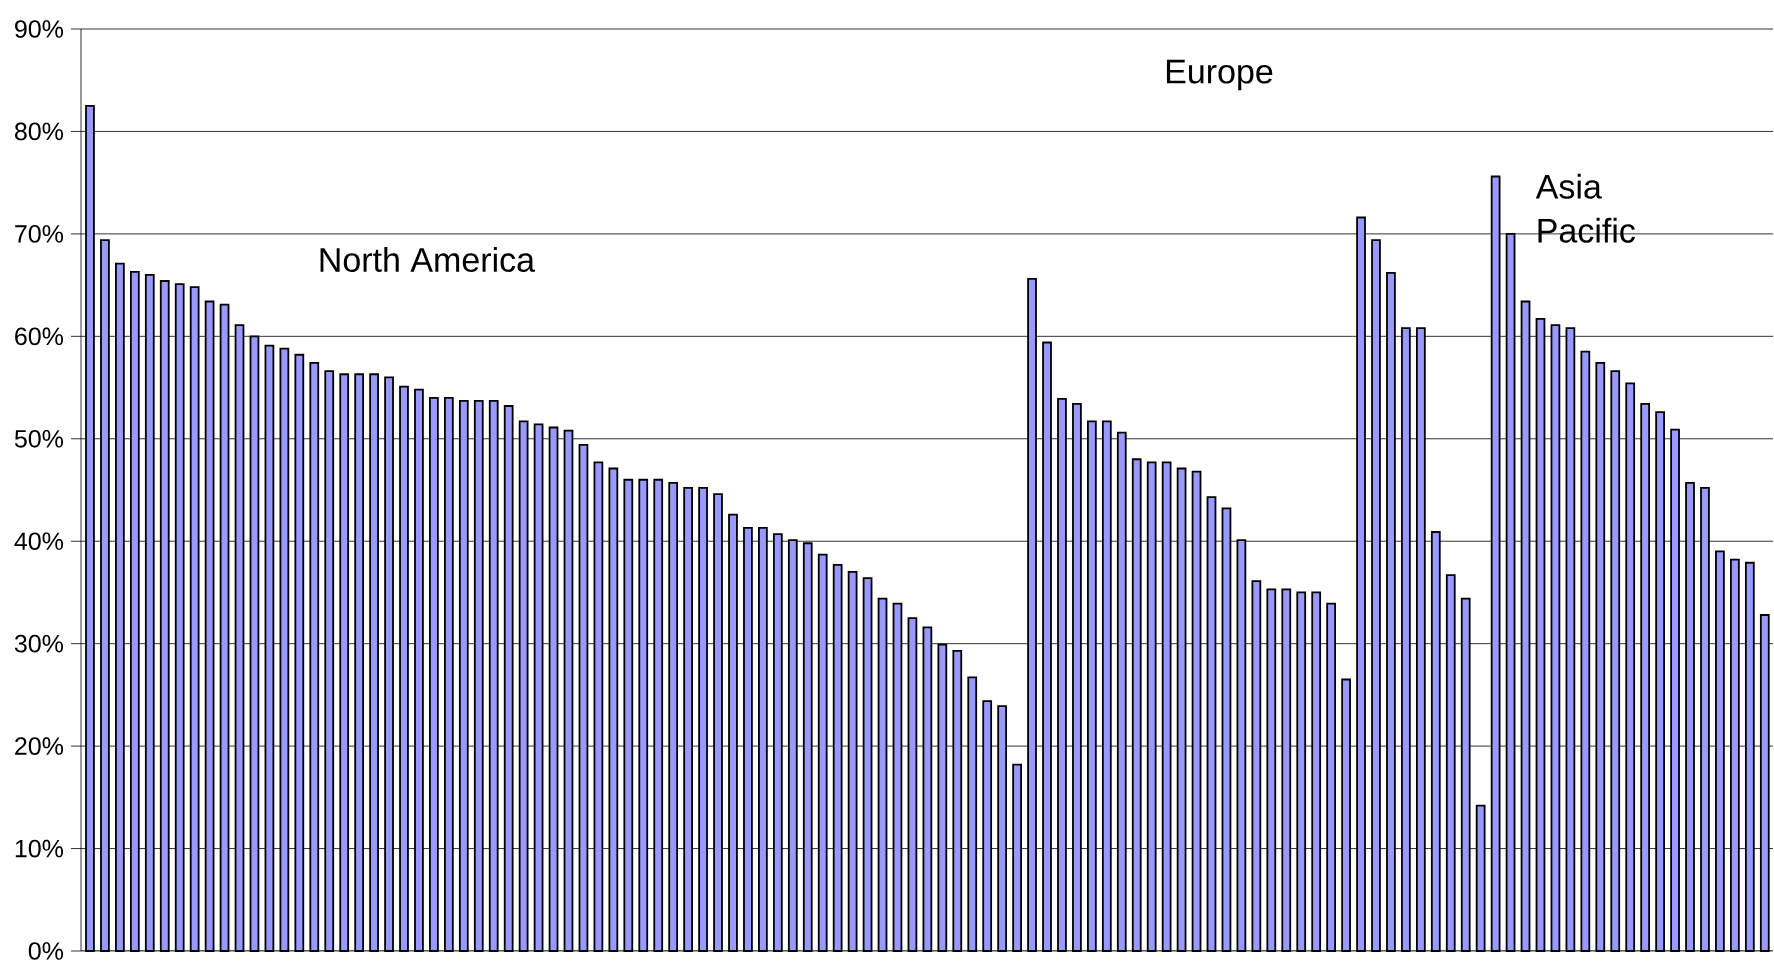 This screenshot has width=1774, height=966. What do you see at coordinates (39, 336) in the screenshot?
I see `y-tick-label: 60%` at bounding box center [39, 336].